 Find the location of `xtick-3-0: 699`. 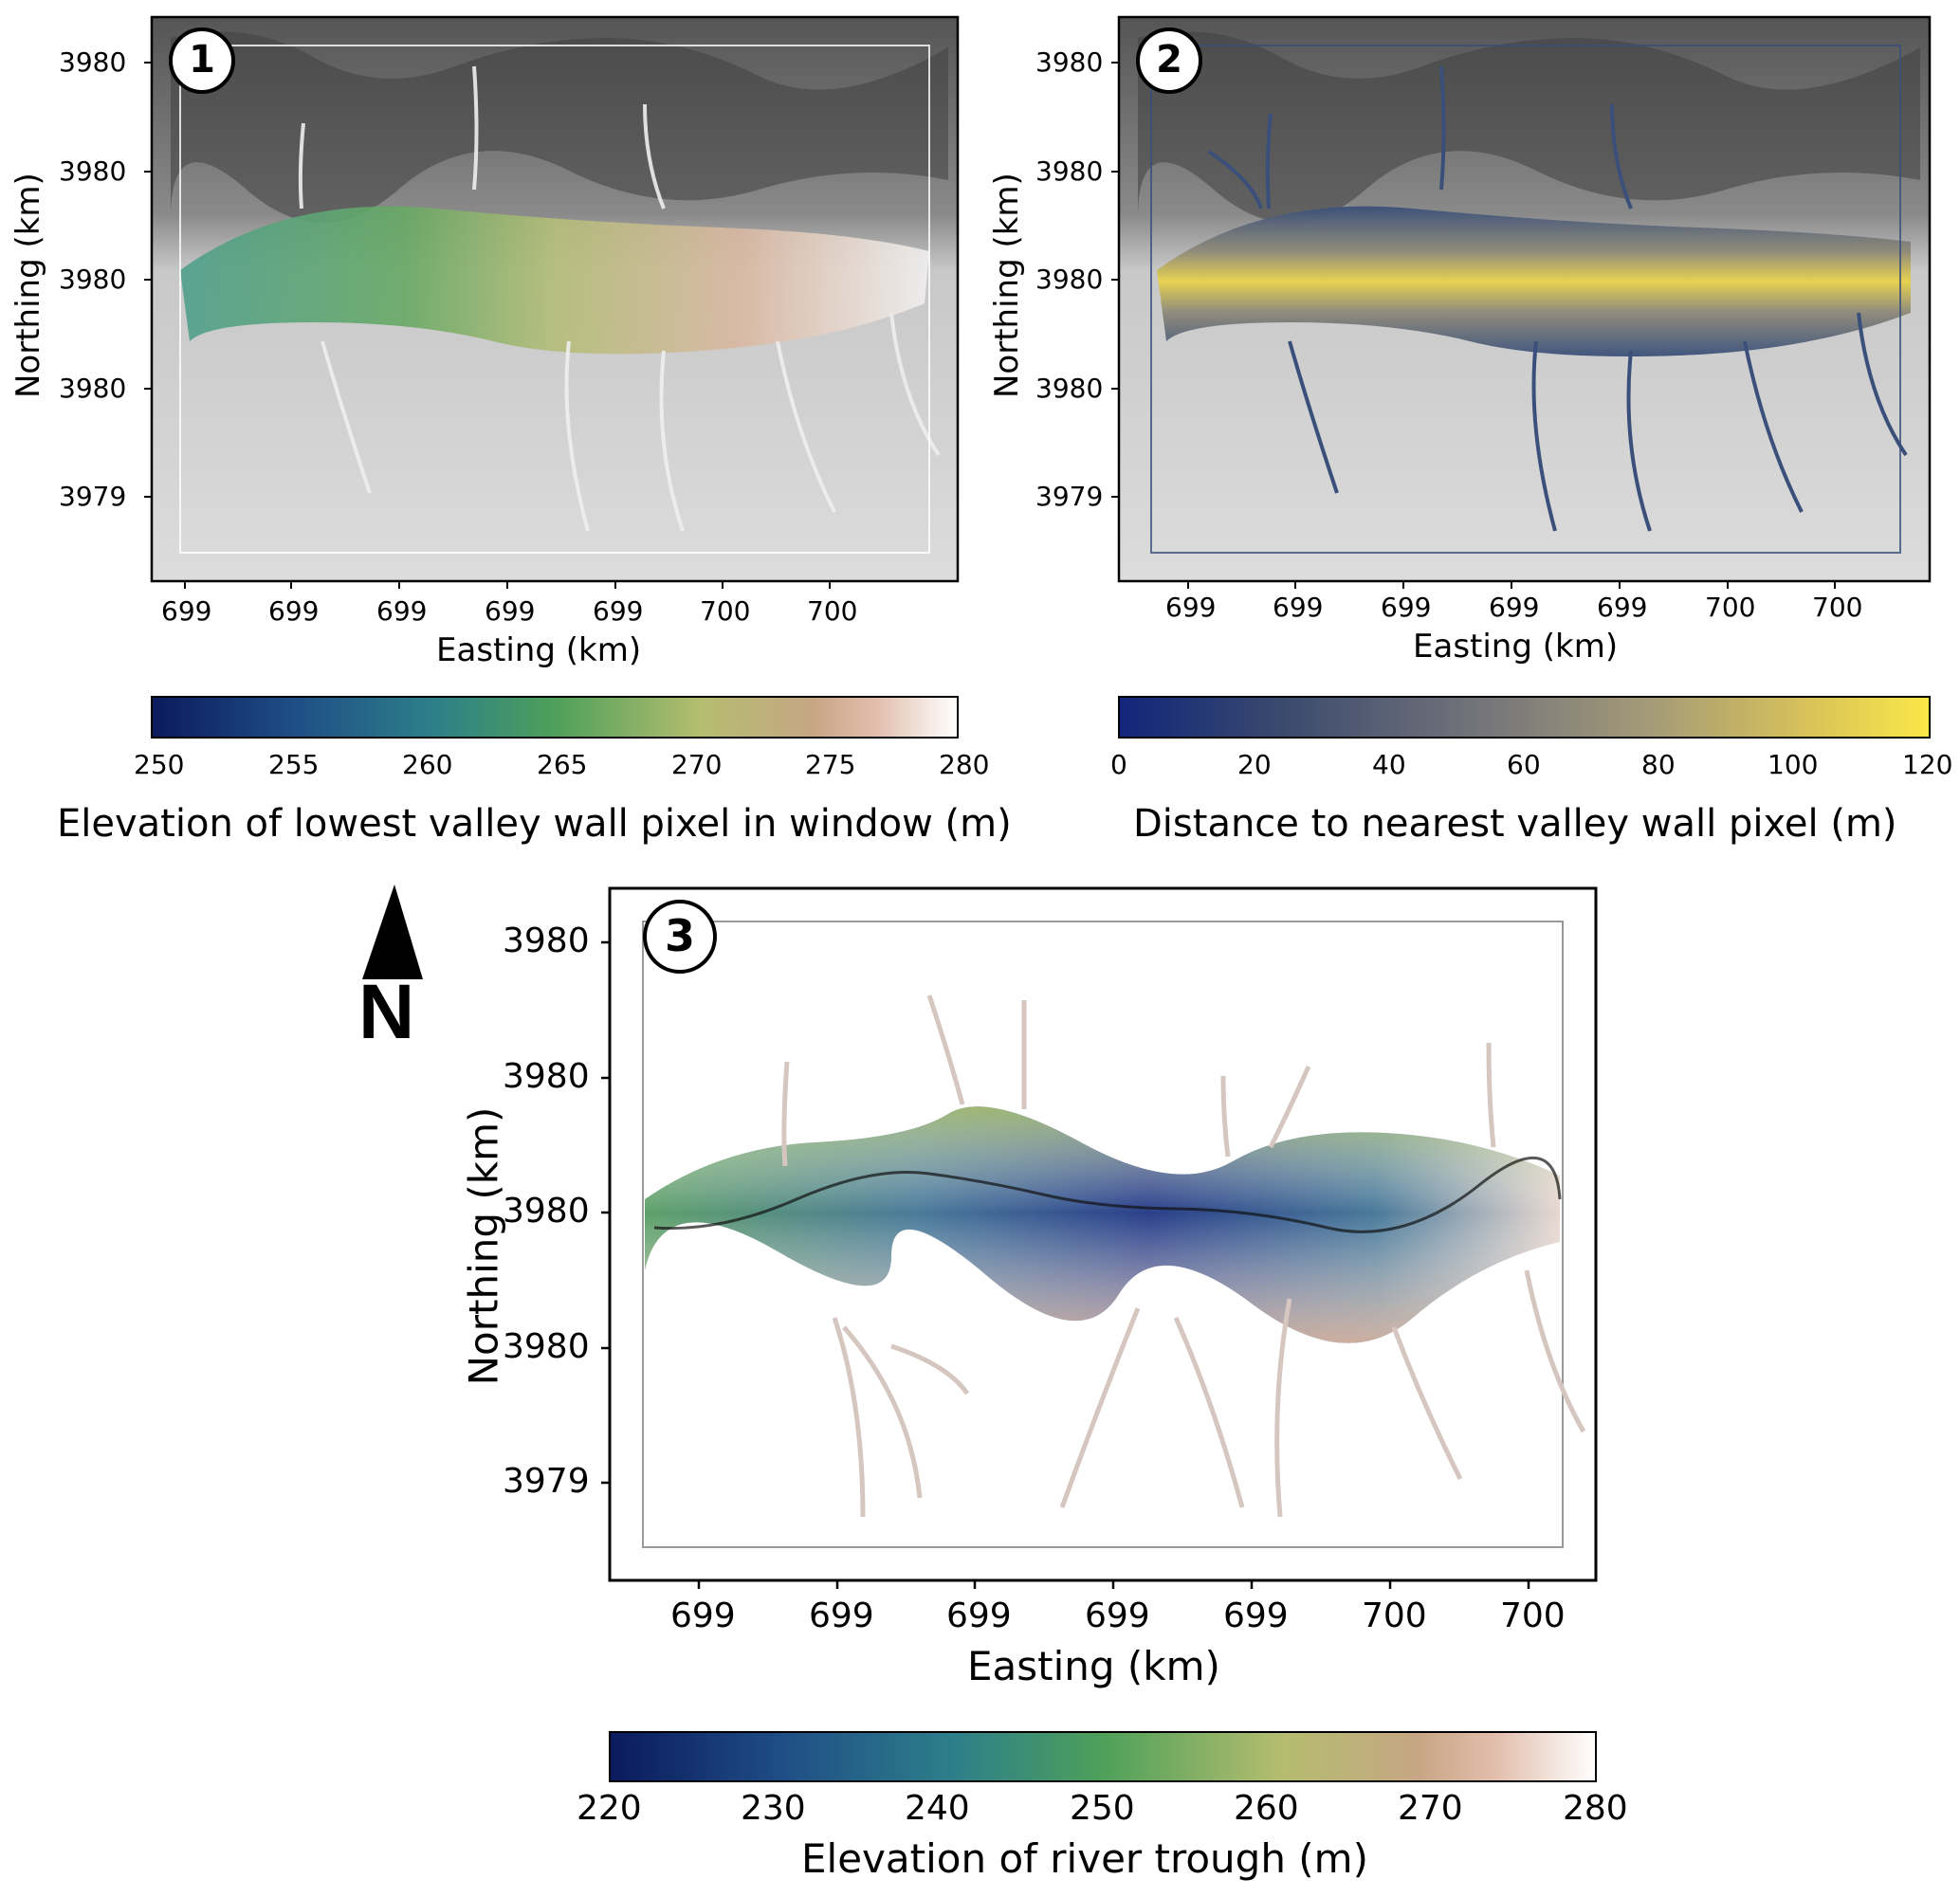

xtick-3-0: 699 is located at coordinates (703, 1616).